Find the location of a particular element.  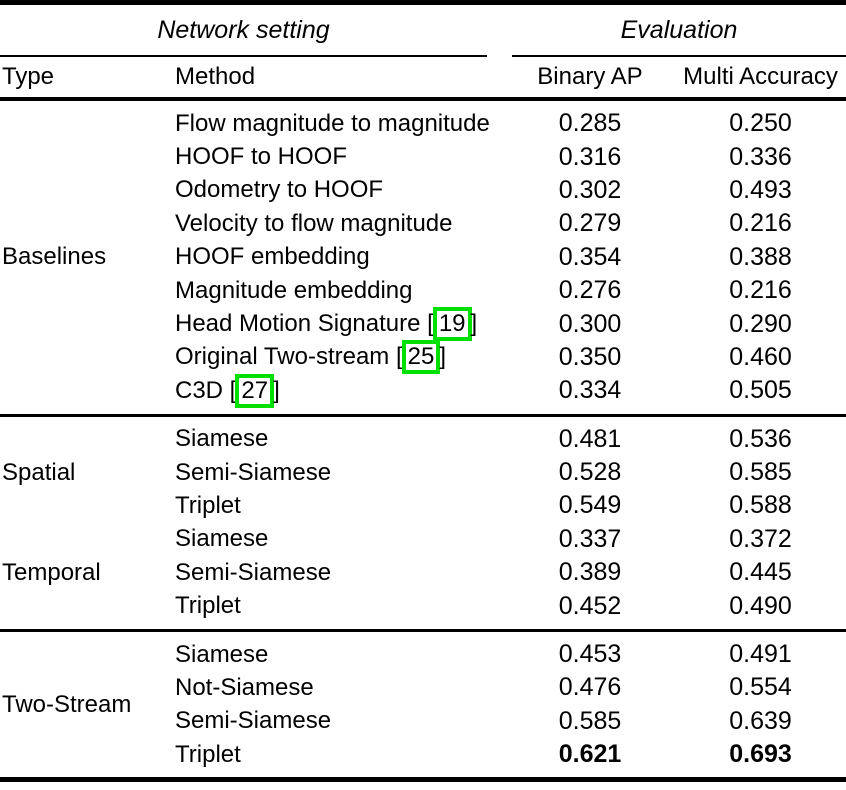

binary-ap-value: 0.337 is located at coordinates (590, 538).